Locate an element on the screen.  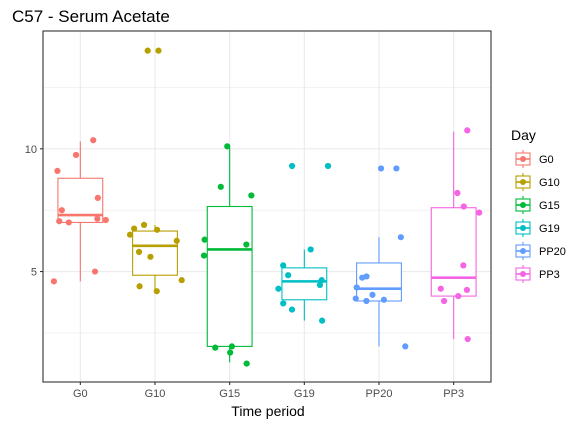
legend-item-pp20: PP20 is located at coordinates (539, 251).